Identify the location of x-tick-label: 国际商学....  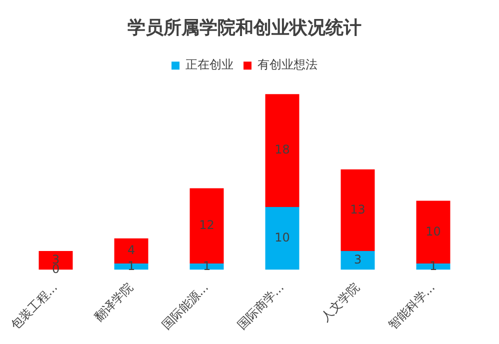
(260, 306).